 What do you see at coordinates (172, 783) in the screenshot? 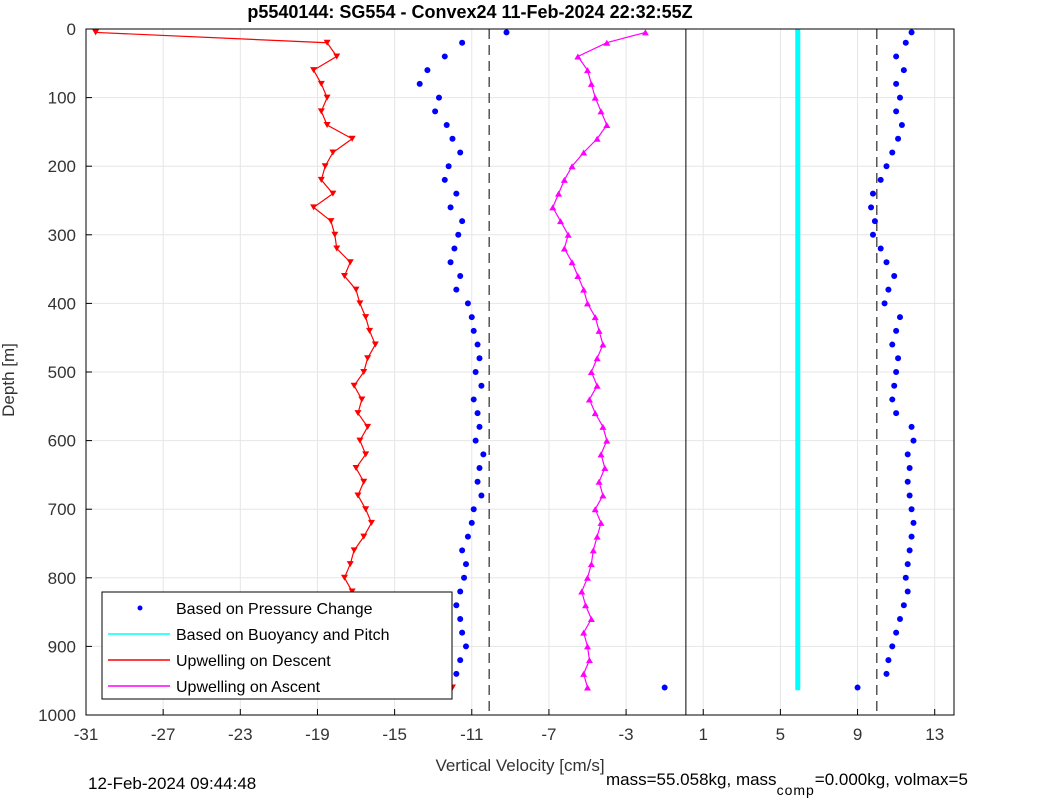
I see `footer-date: 12-Feb-2024 09:44:48` at bounding box center [172, 783].